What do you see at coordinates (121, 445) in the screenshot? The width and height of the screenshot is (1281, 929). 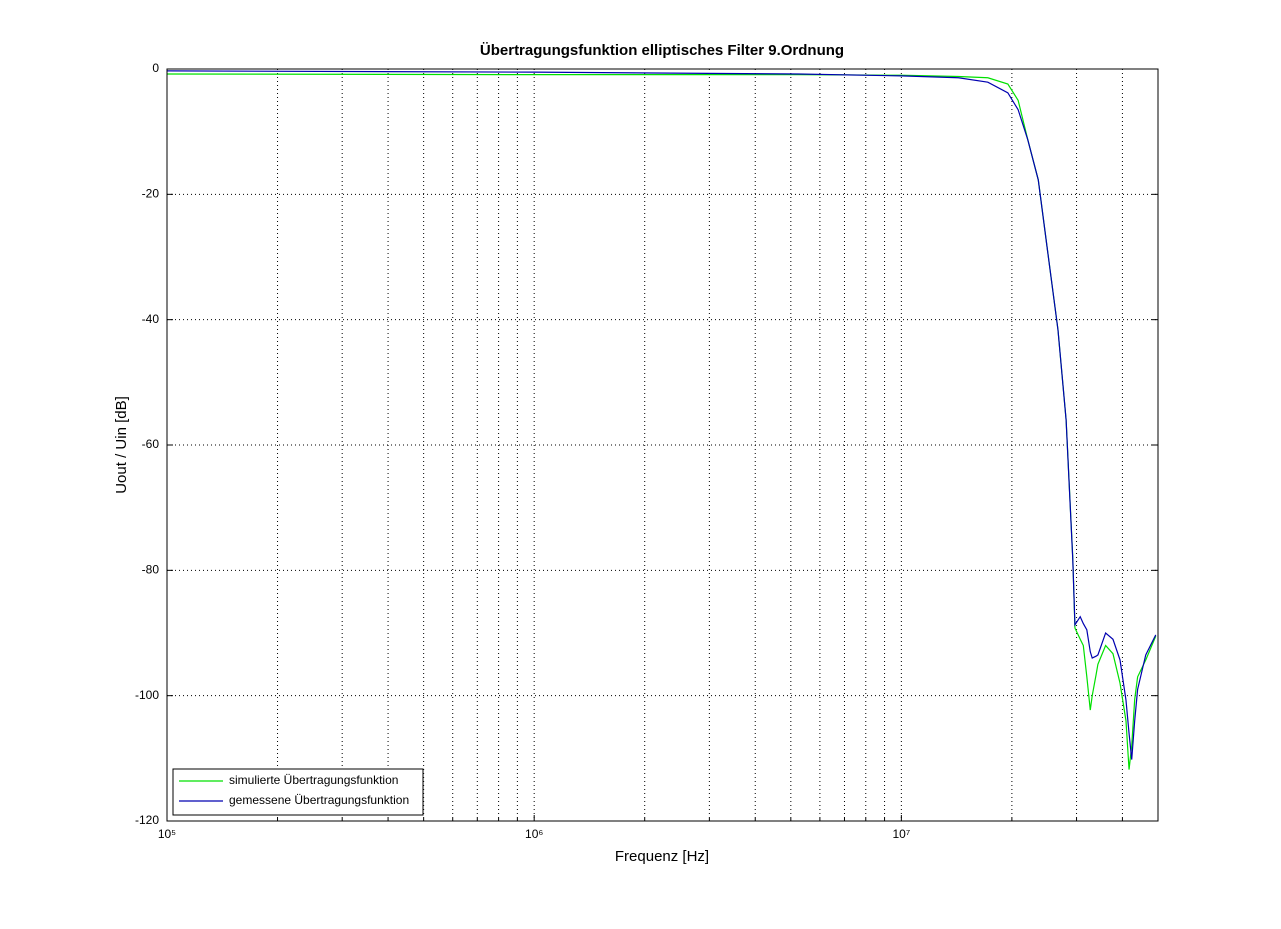 I see `y-axis-label: Uout / Uin [dB]` at bounding box center [121, 445].